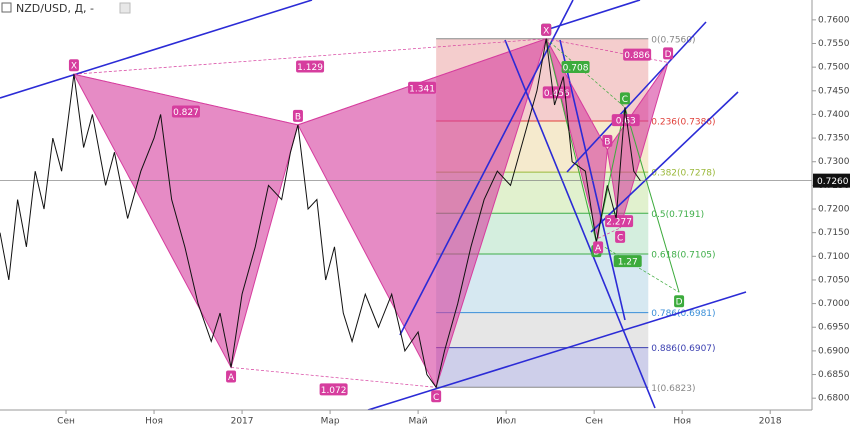 Image resolution: width=850 pixels, height=429 pixels. What do you see at coordinates (834, 44) in the screenshot?
I see `y-tick-label: 0.7550` at bounding box center [834, 44].